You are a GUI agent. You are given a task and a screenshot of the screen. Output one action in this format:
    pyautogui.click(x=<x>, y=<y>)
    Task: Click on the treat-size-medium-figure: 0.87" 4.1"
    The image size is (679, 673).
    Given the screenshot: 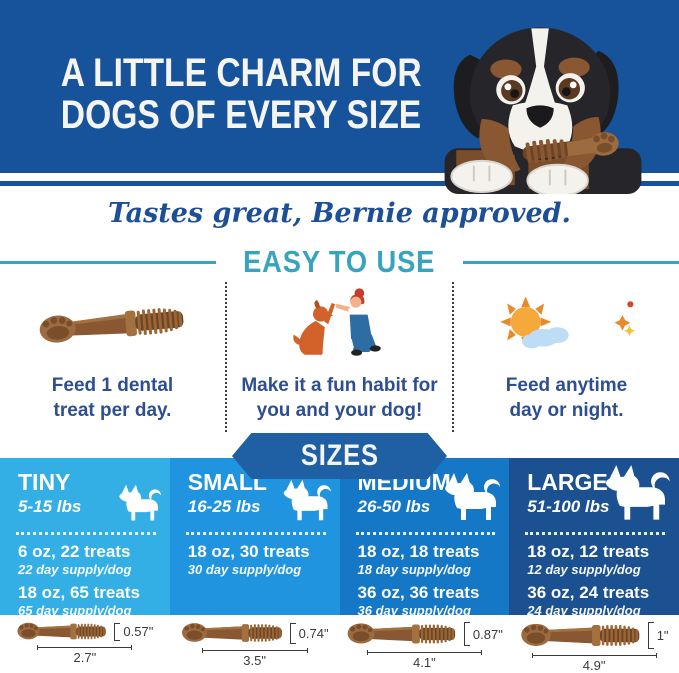 What is the action you would take?
    pyautogui.click(x=425, y=644)
    